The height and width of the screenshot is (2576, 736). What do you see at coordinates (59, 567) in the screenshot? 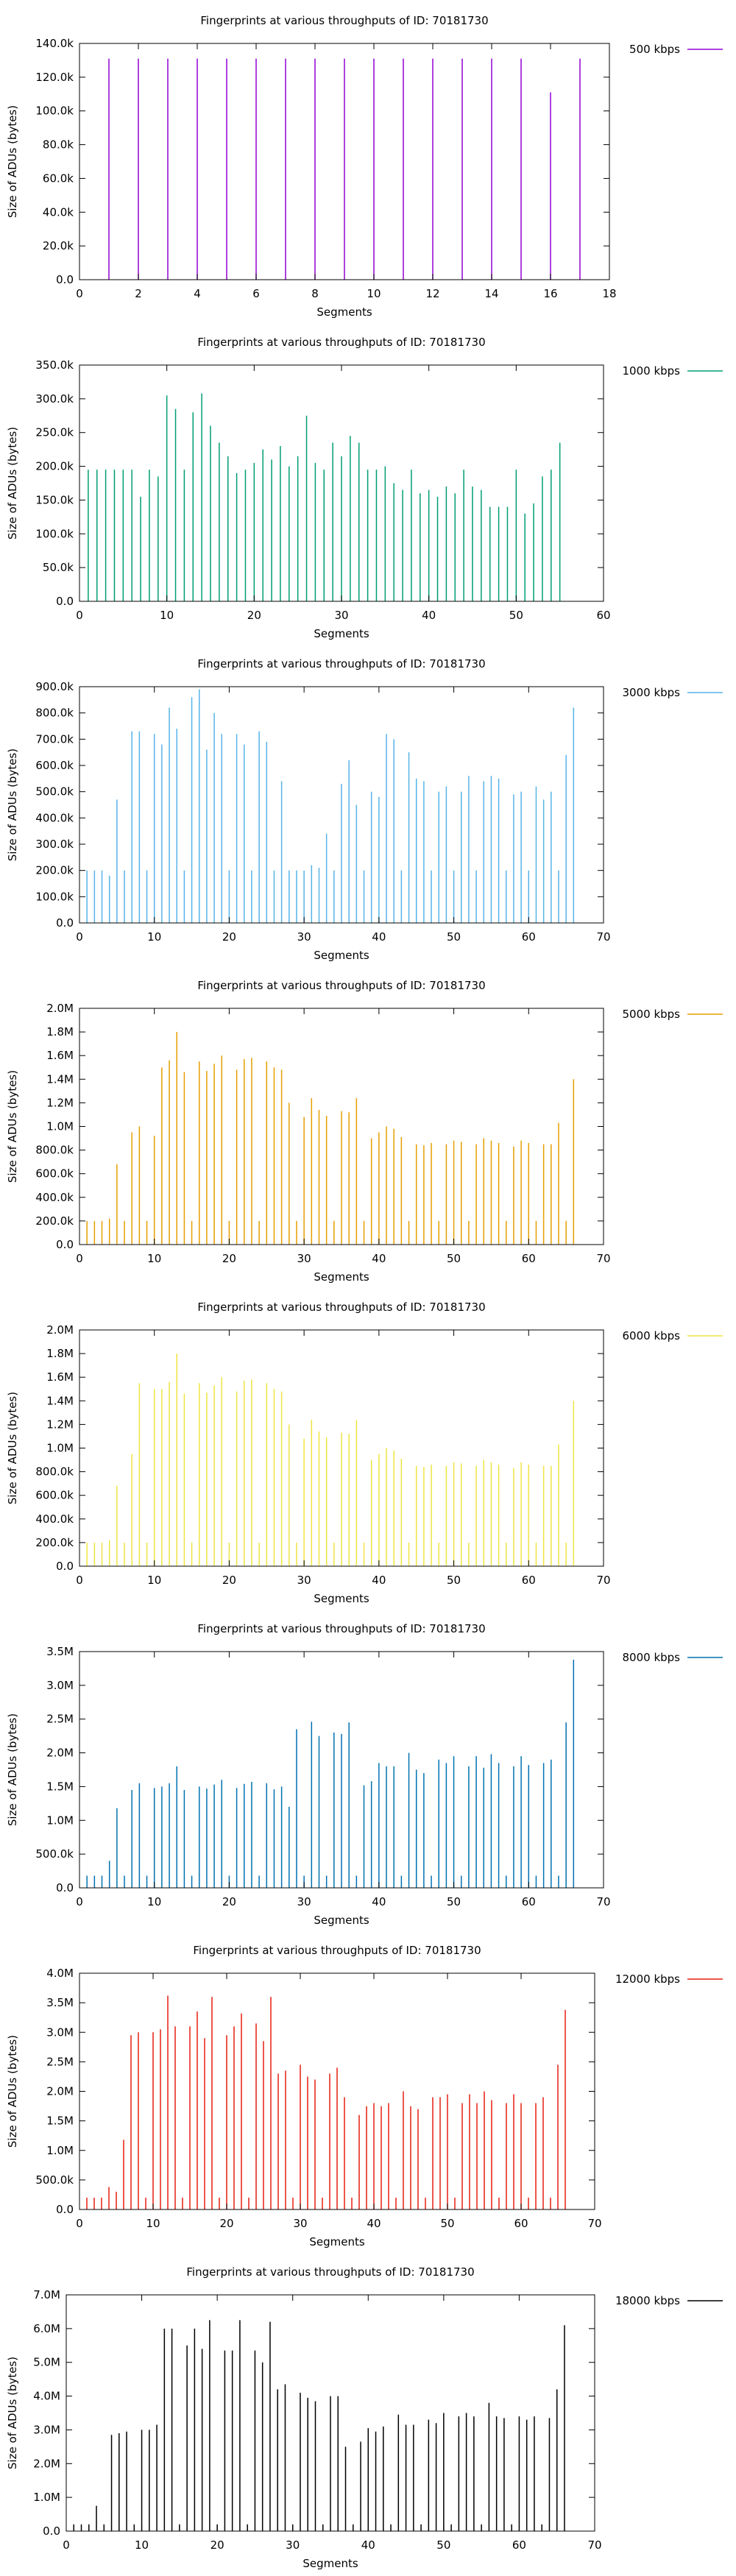
I see `y-tick-label: 50.0k` at bounding box center [59, 567].